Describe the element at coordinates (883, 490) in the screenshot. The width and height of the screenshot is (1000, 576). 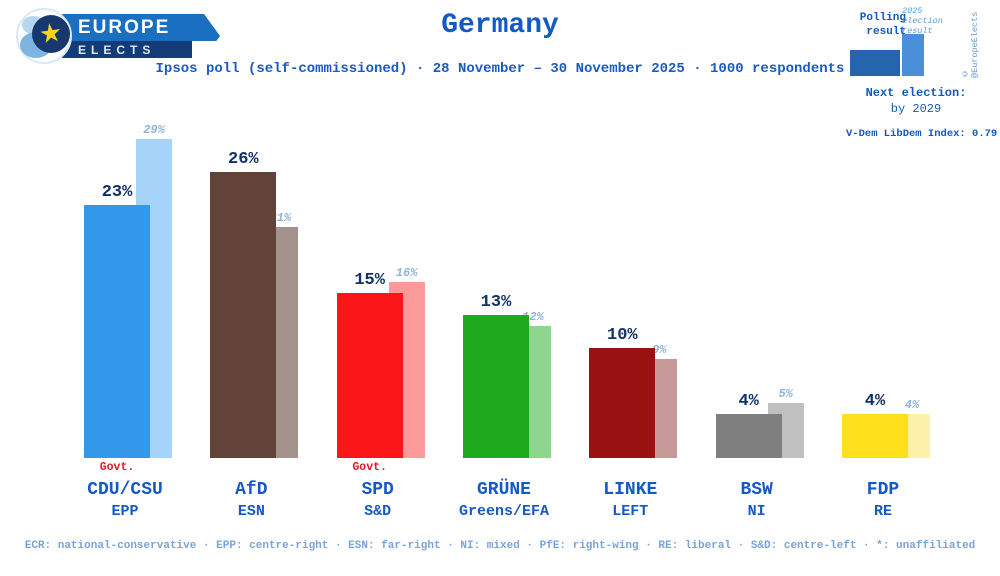
I see `party-name-label: FDP` at that location.